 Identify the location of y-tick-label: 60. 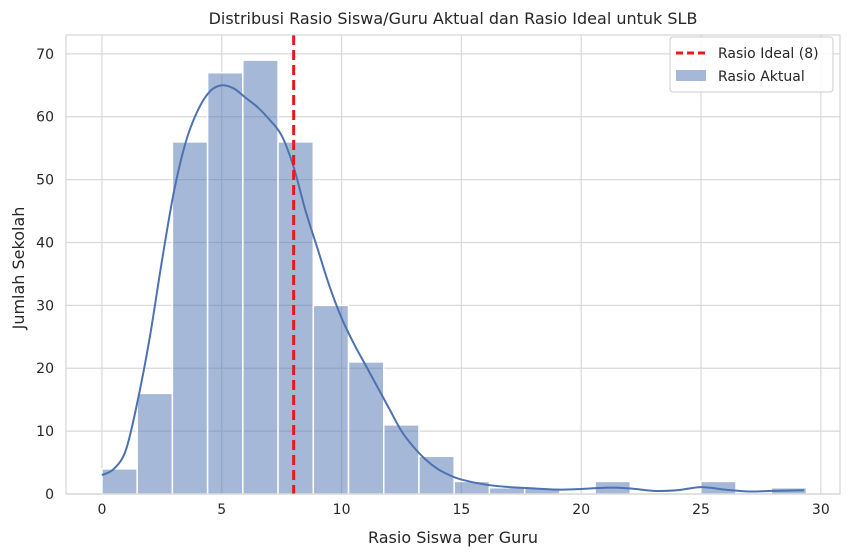
(45, 118).